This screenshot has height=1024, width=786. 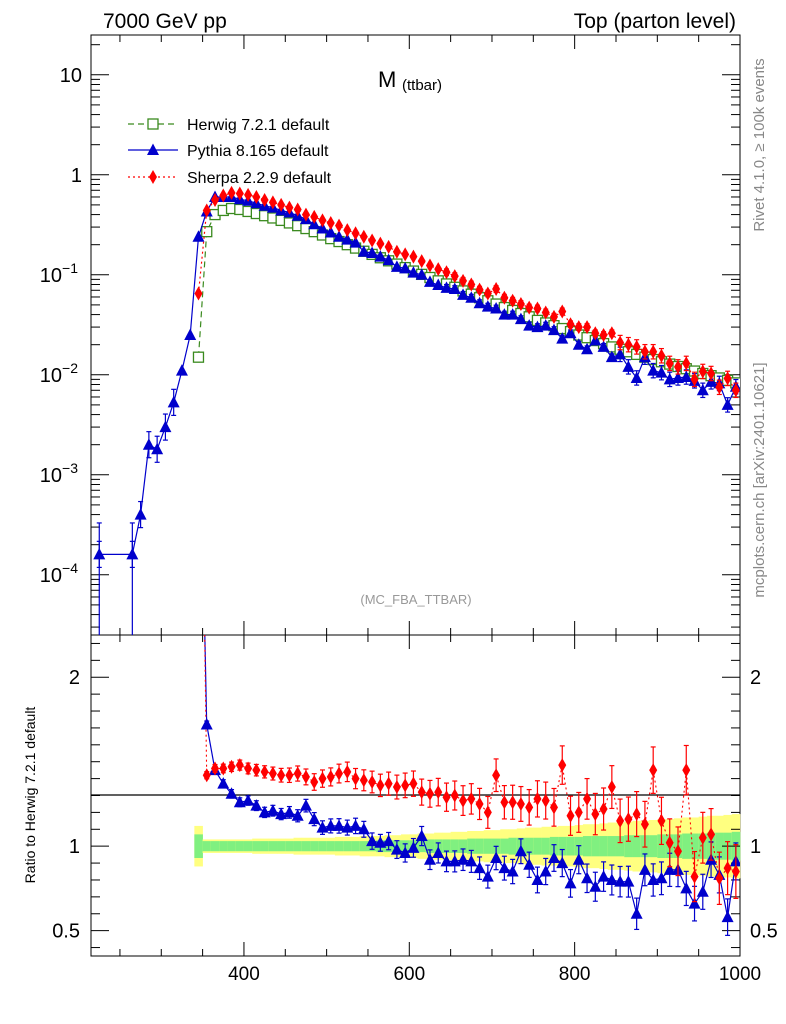 What do you see at coordinates (755, 678) in the screenshot?
I see `ratio-y-tick-label-right: 2` at bounding box center [755, 678].